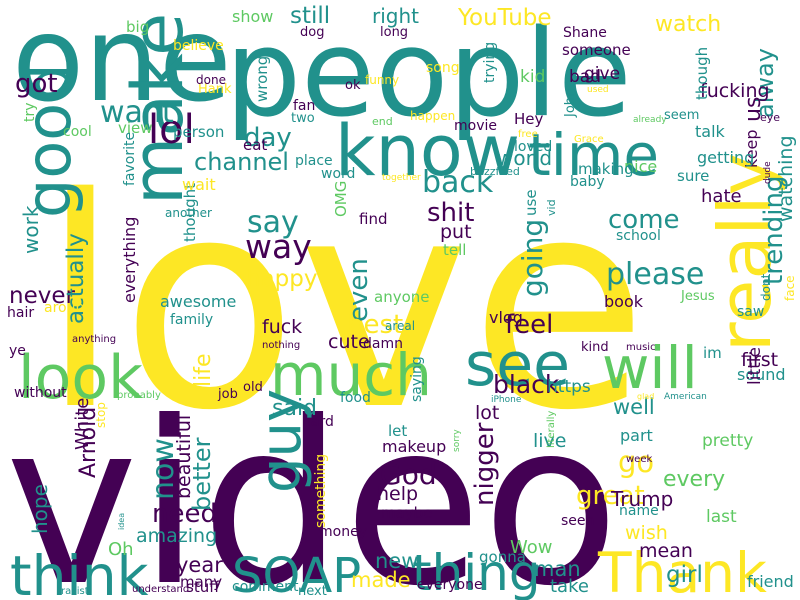  I want to click on word-got: got, so click(36, 84).